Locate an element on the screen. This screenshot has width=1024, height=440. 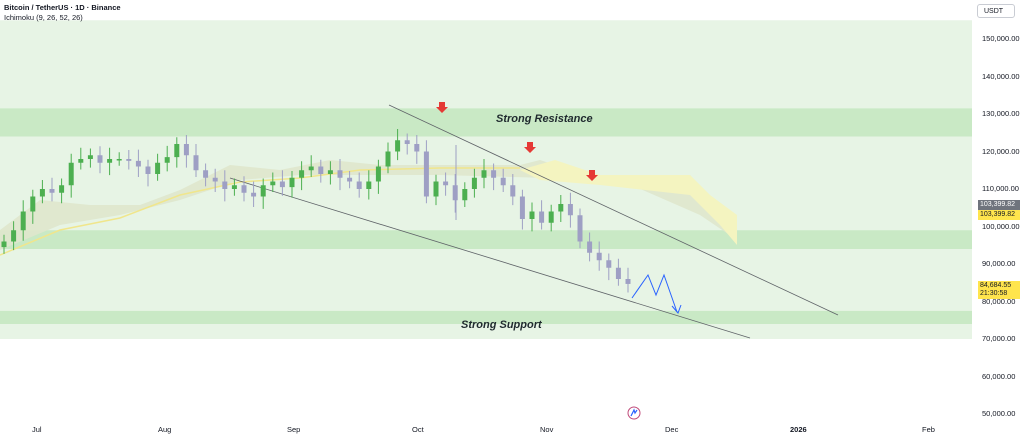
support-label: Strong Support is located at coordinates (501, 325).